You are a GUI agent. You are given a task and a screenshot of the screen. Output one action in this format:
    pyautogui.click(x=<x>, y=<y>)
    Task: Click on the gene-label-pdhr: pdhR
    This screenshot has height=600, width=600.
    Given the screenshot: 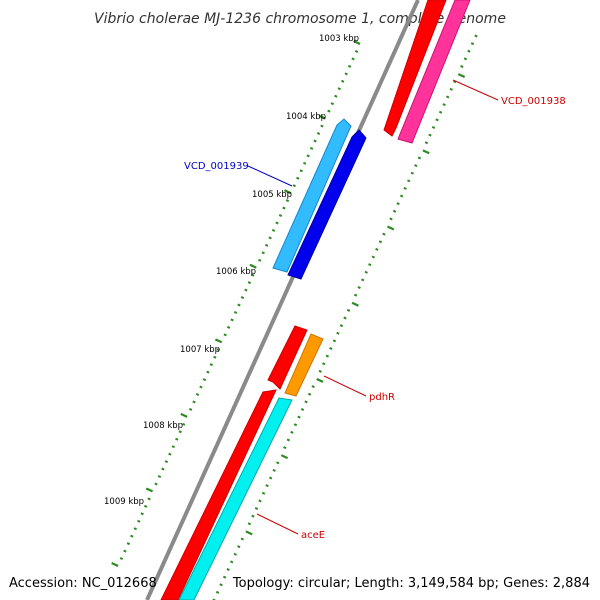 What is the action you would take?
    pyautogui.click(x=382, y=397)
    